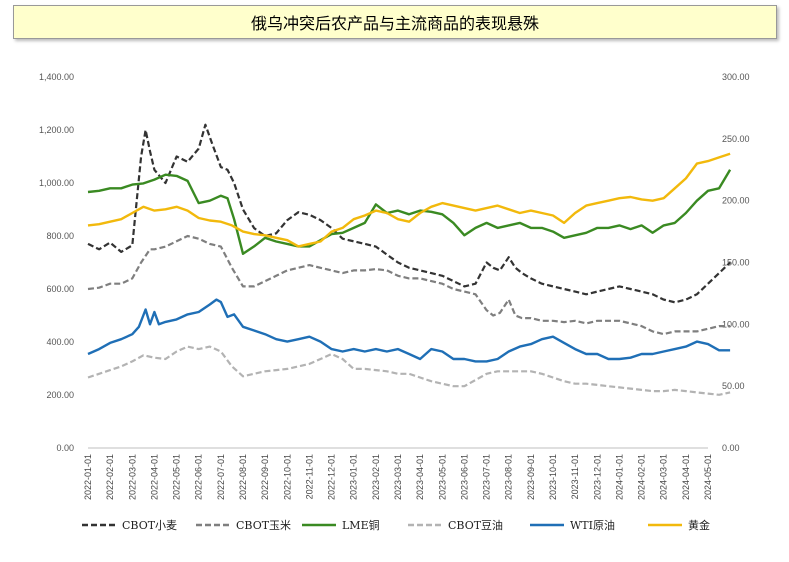 This screenshot has width=789, height=562. I want to click on legend-label: LME铜, so click(361, 525).